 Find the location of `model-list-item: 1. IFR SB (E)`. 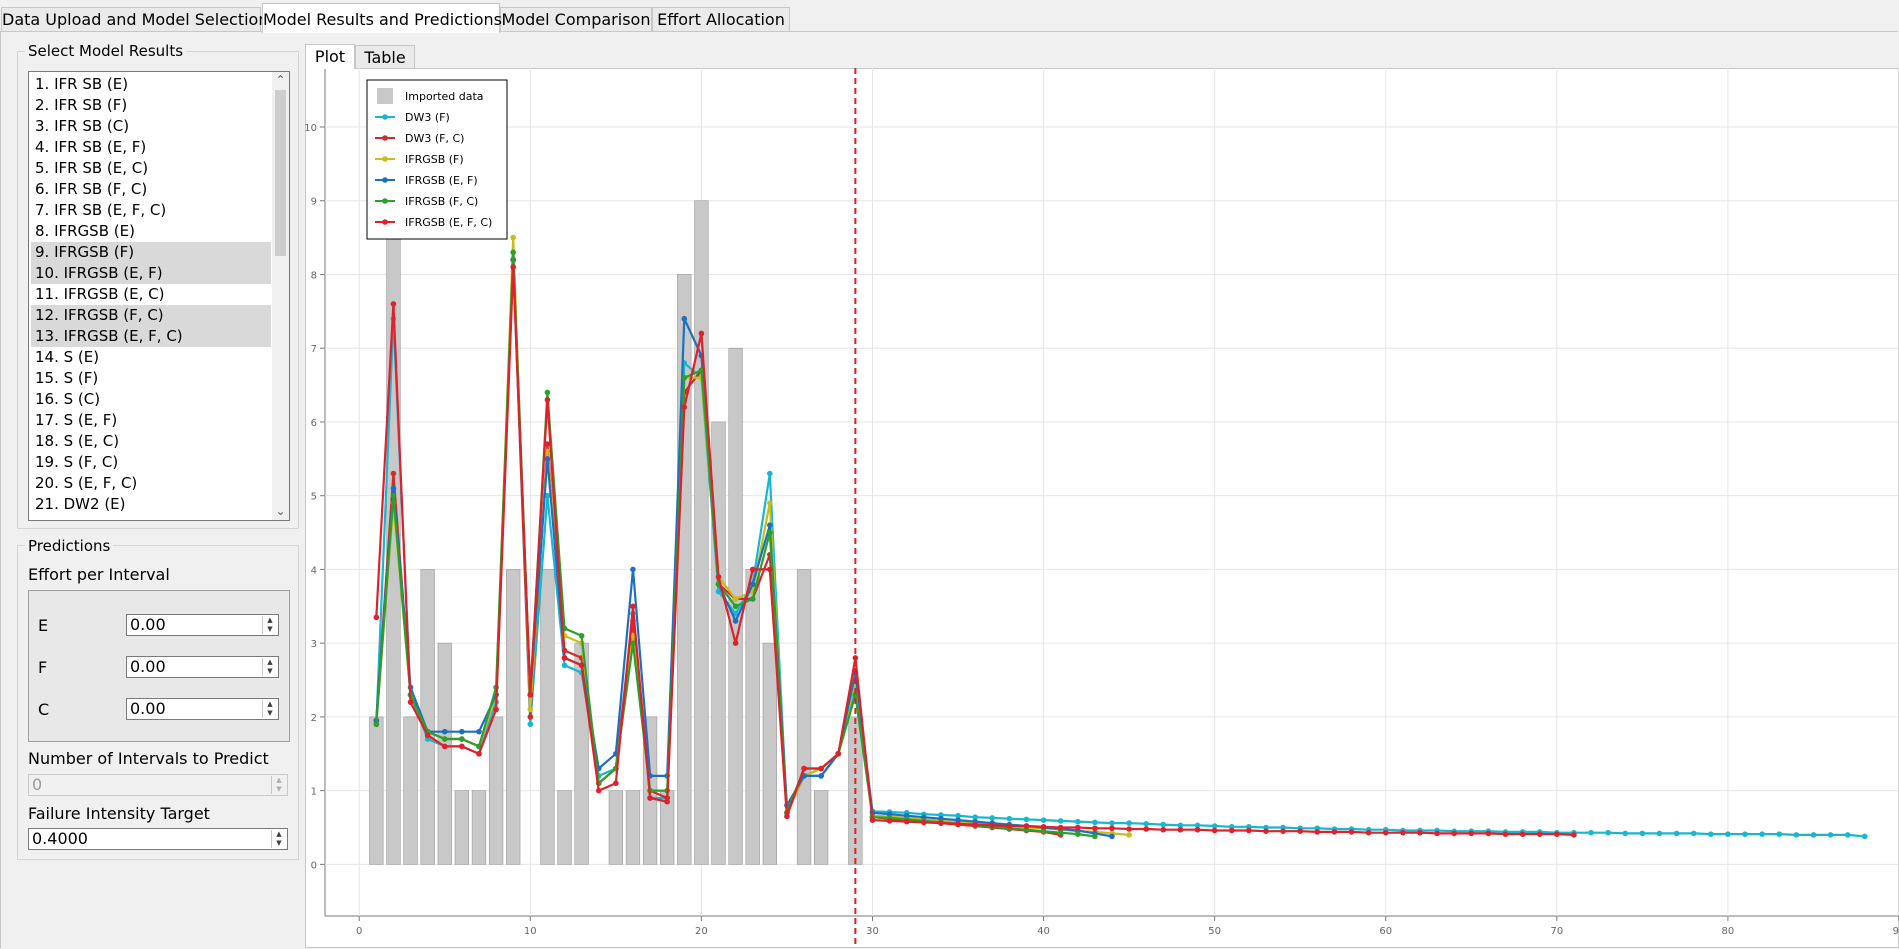

model-list-item: 1. IFR SB (E) is located at coordinates (82, 84).